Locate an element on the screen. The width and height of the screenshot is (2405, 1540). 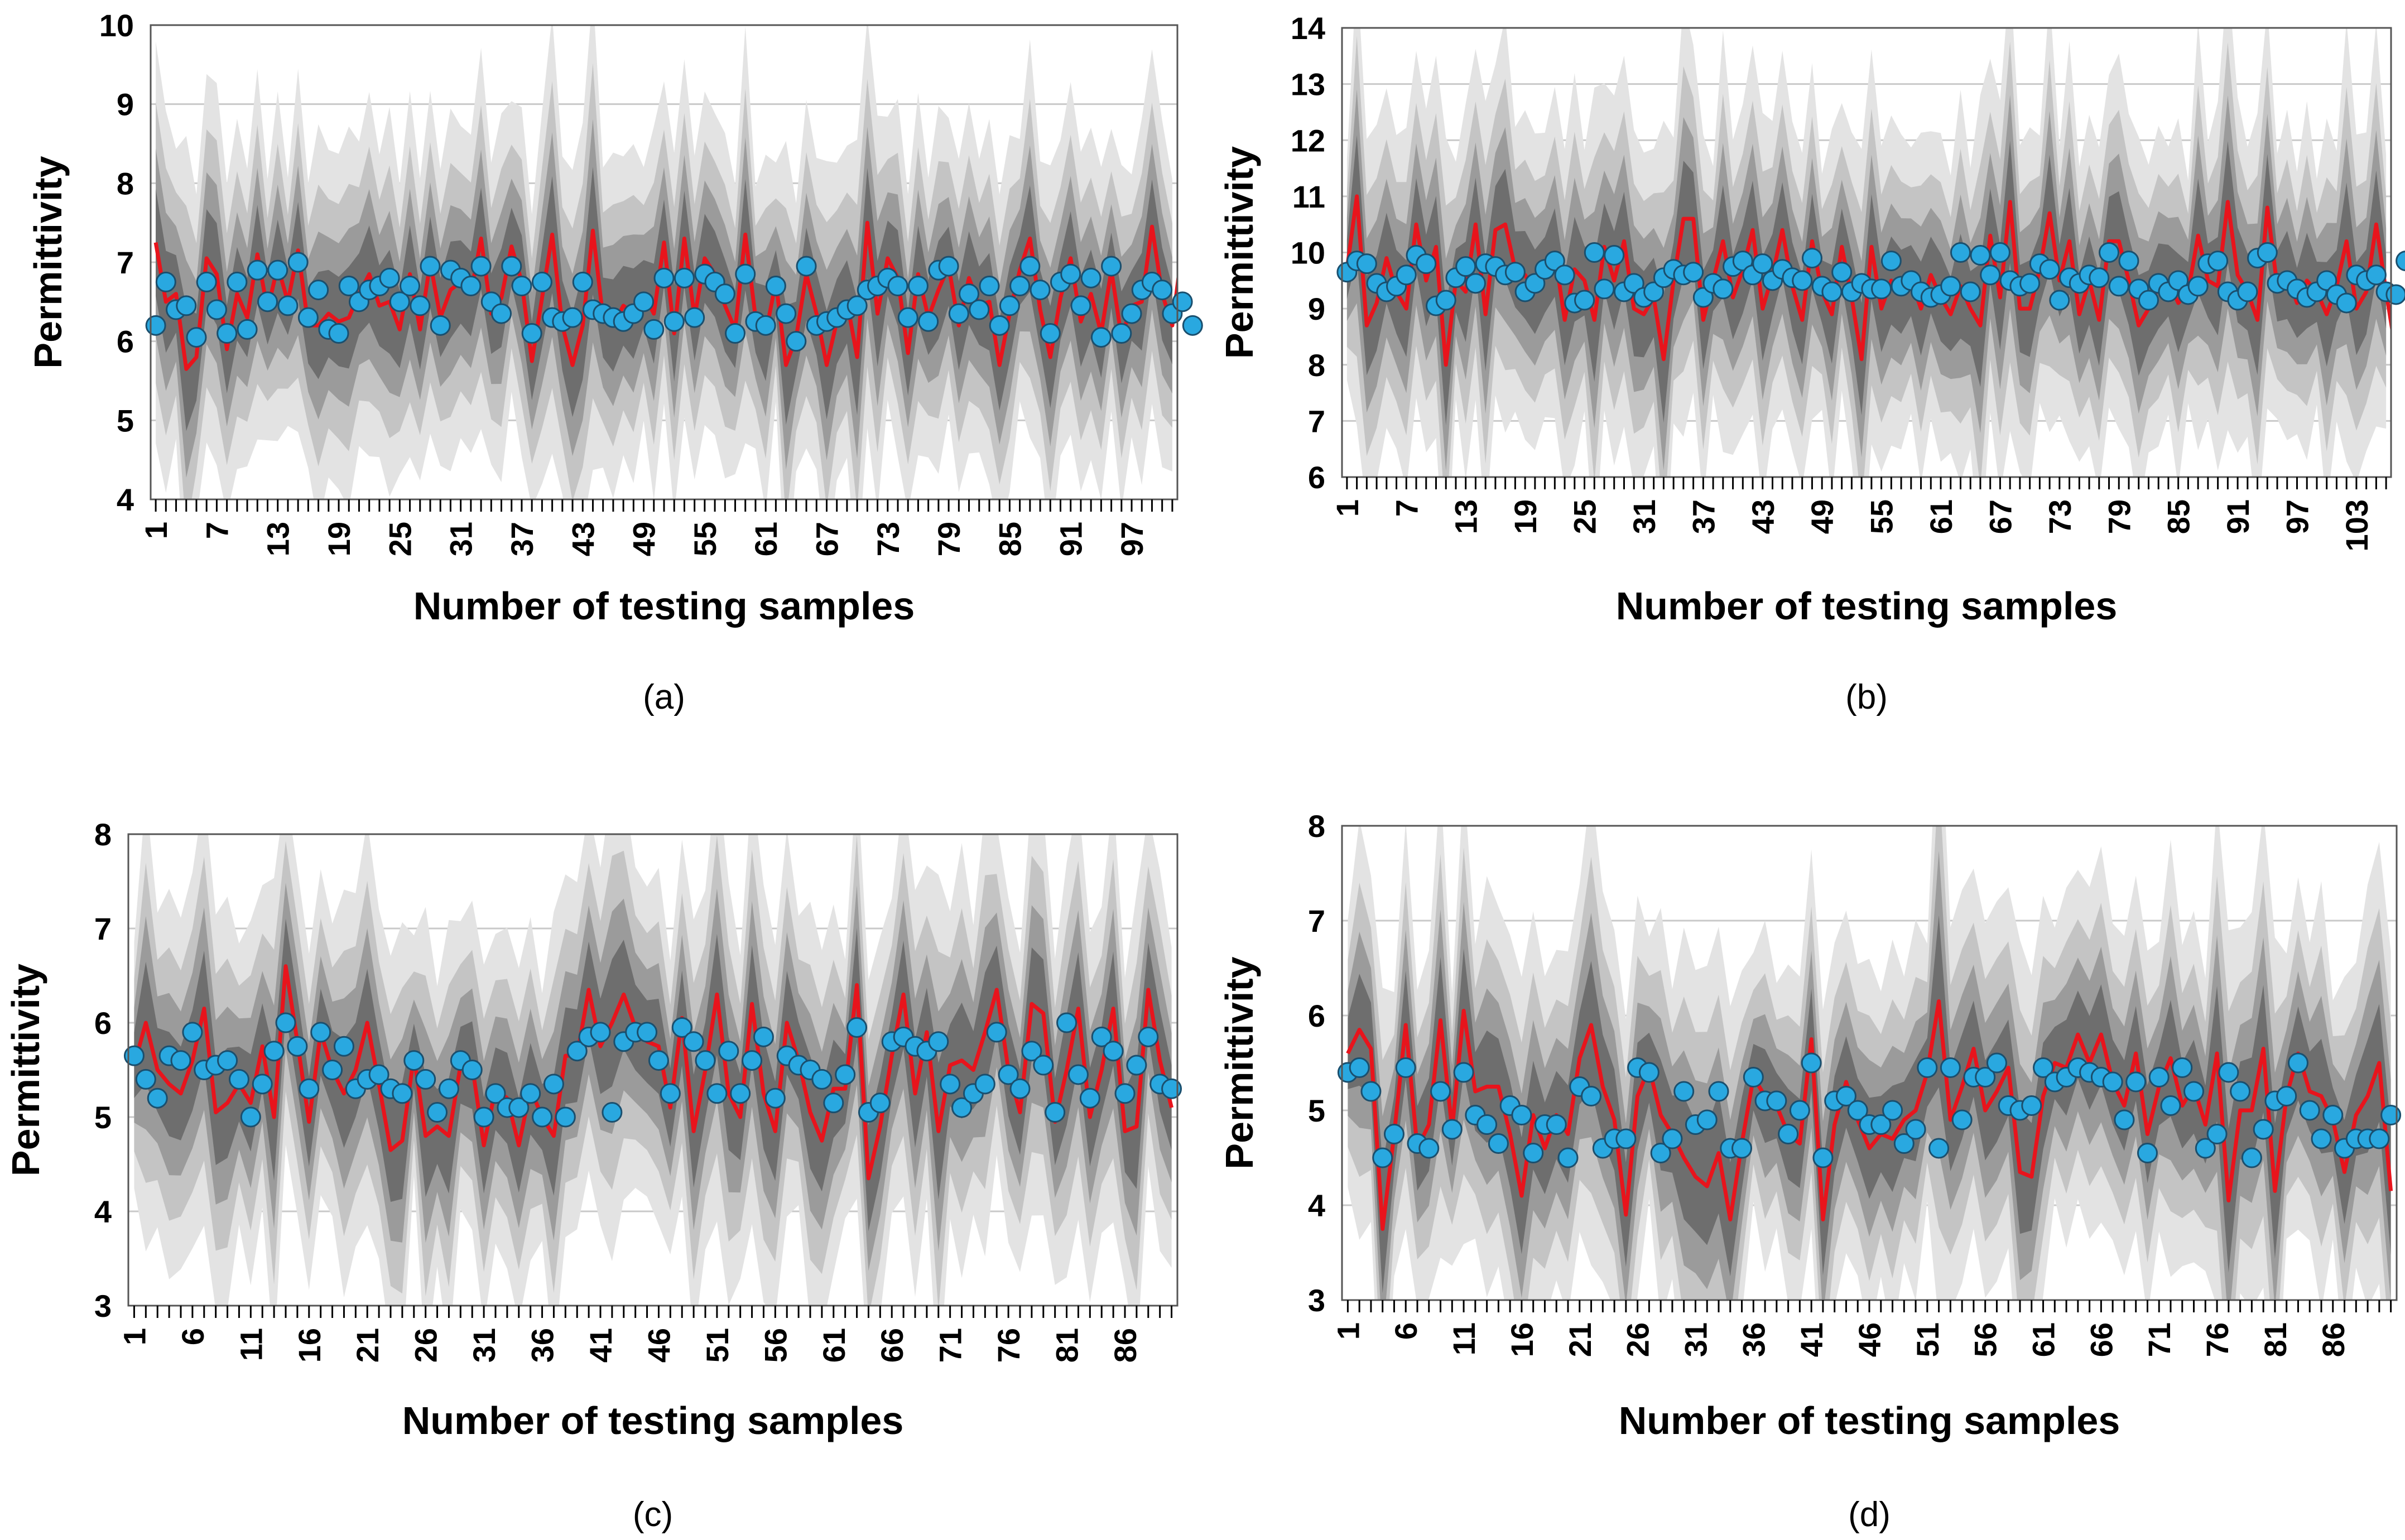
panel-caption: (d) is located at coordinates (1869, 1515).